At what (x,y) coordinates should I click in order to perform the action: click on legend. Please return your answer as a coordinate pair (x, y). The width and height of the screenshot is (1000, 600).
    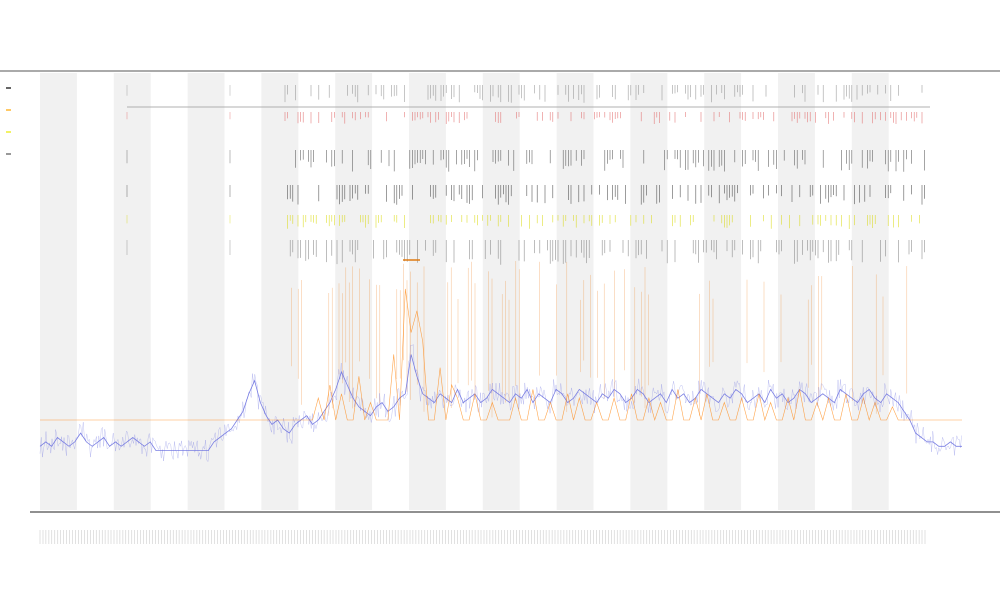
    Looking at the image, I should click on (8, 121).